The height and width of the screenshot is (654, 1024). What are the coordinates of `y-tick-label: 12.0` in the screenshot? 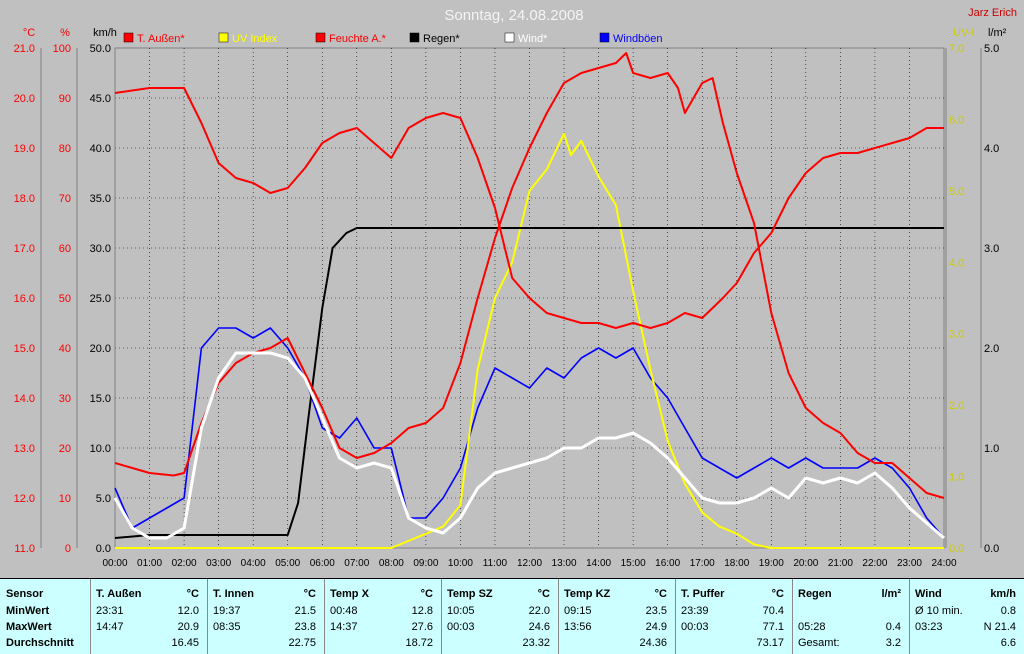 It's located at (24, 499).